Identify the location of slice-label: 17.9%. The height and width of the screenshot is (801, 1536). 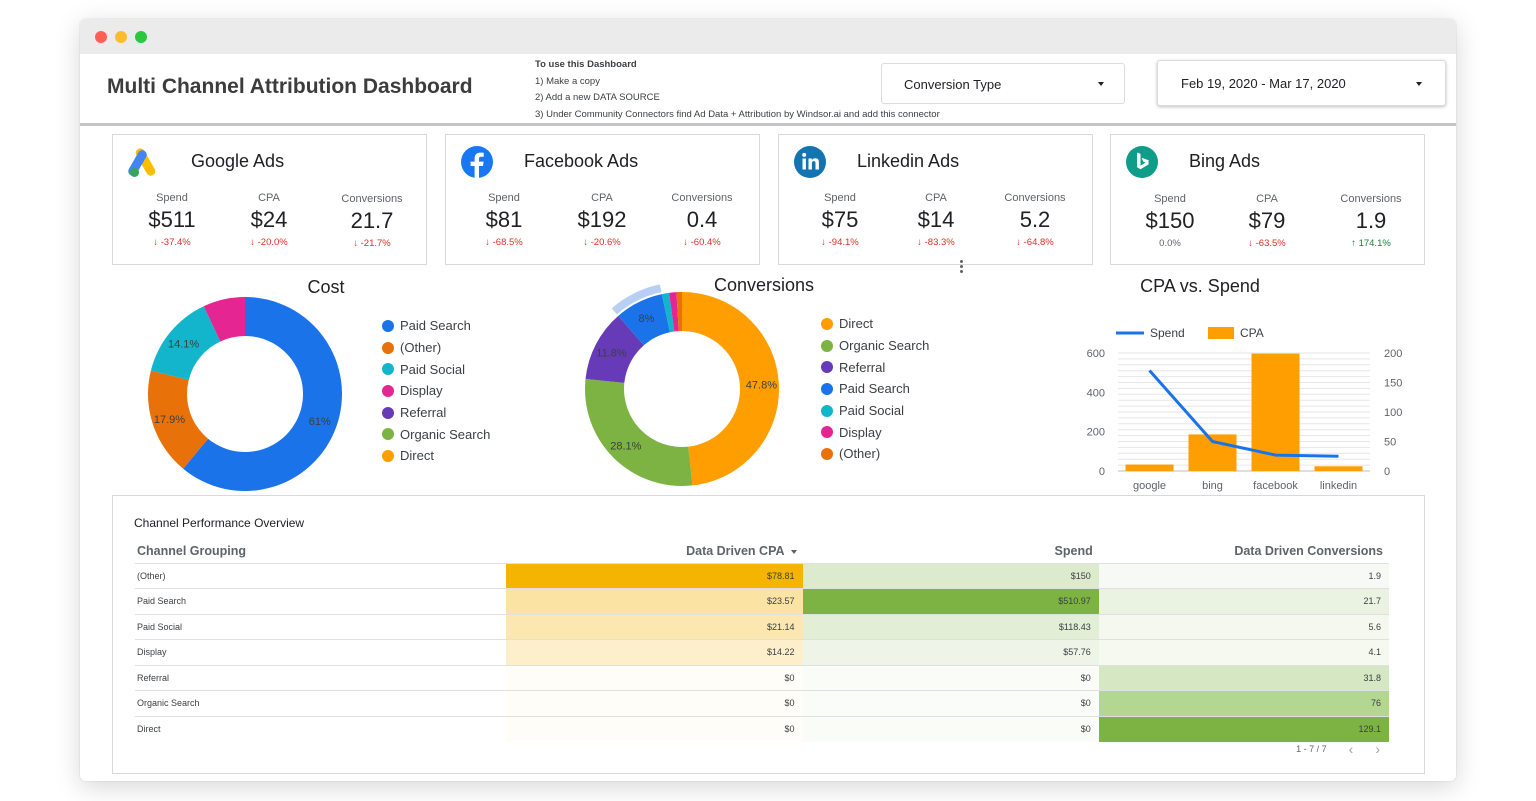
(169, 420).